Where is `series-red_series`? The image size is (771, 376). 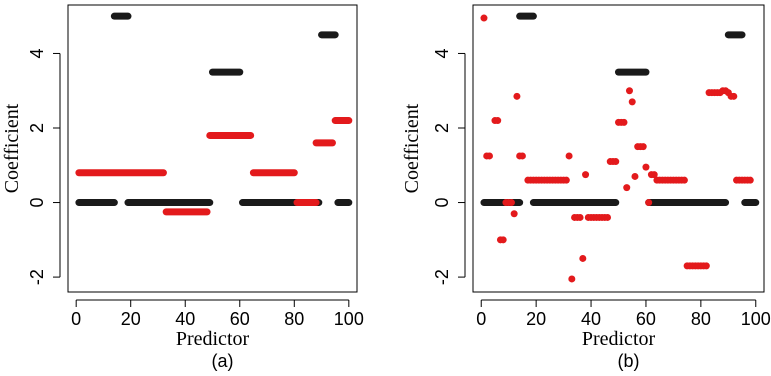 series-red_series is located at coordinates (214, 166).